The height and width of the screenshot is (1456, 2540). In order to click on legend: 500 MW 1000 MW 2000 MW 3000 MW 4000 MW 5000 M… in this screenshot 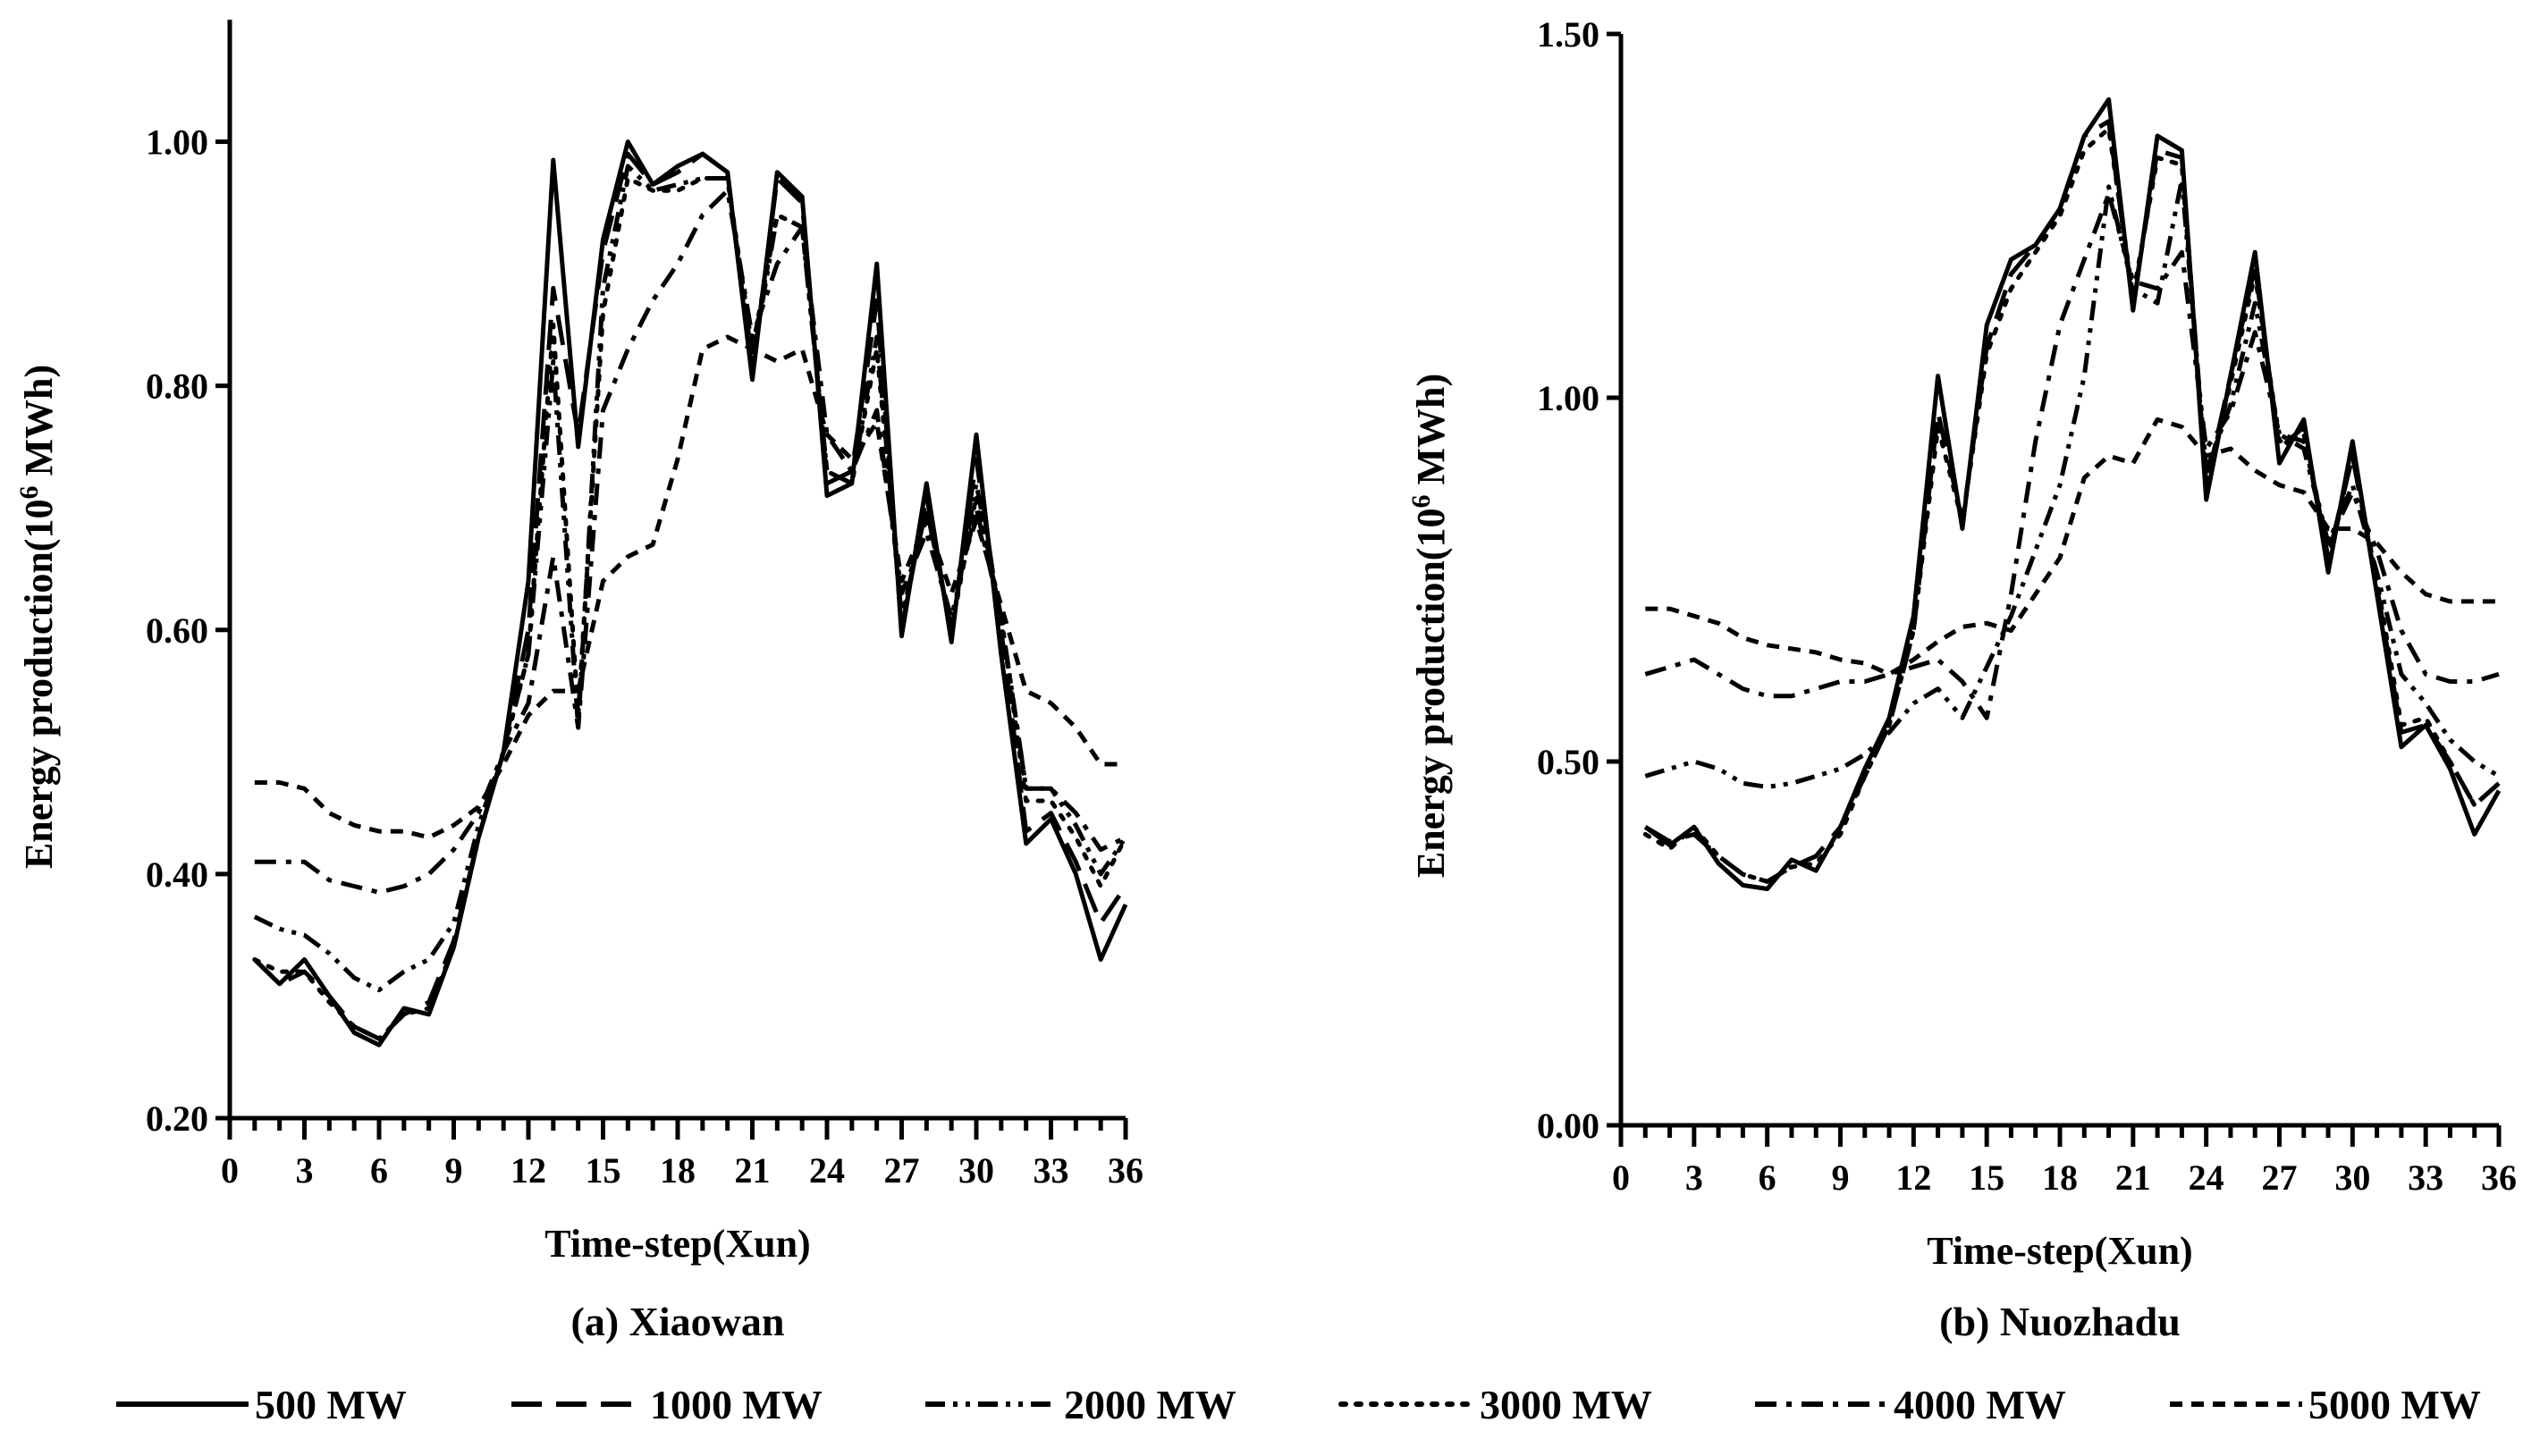, I will do `click(1298, 1405)`.